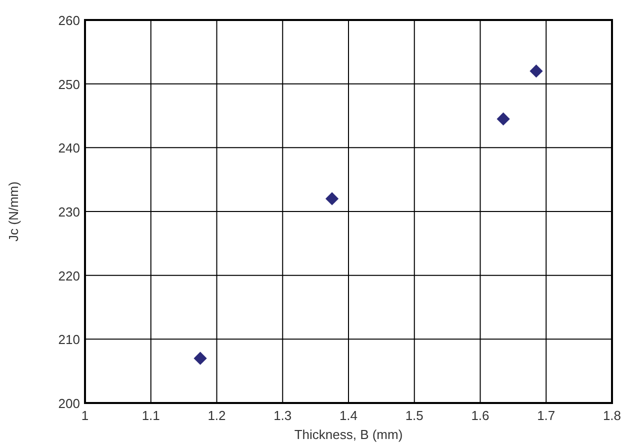 This screenshot has height=445, width=626. What do you see at coordinates (283, 415) in the screenshot?
I see `x-tick-label: 1.3` at bounding box center [283, 415].